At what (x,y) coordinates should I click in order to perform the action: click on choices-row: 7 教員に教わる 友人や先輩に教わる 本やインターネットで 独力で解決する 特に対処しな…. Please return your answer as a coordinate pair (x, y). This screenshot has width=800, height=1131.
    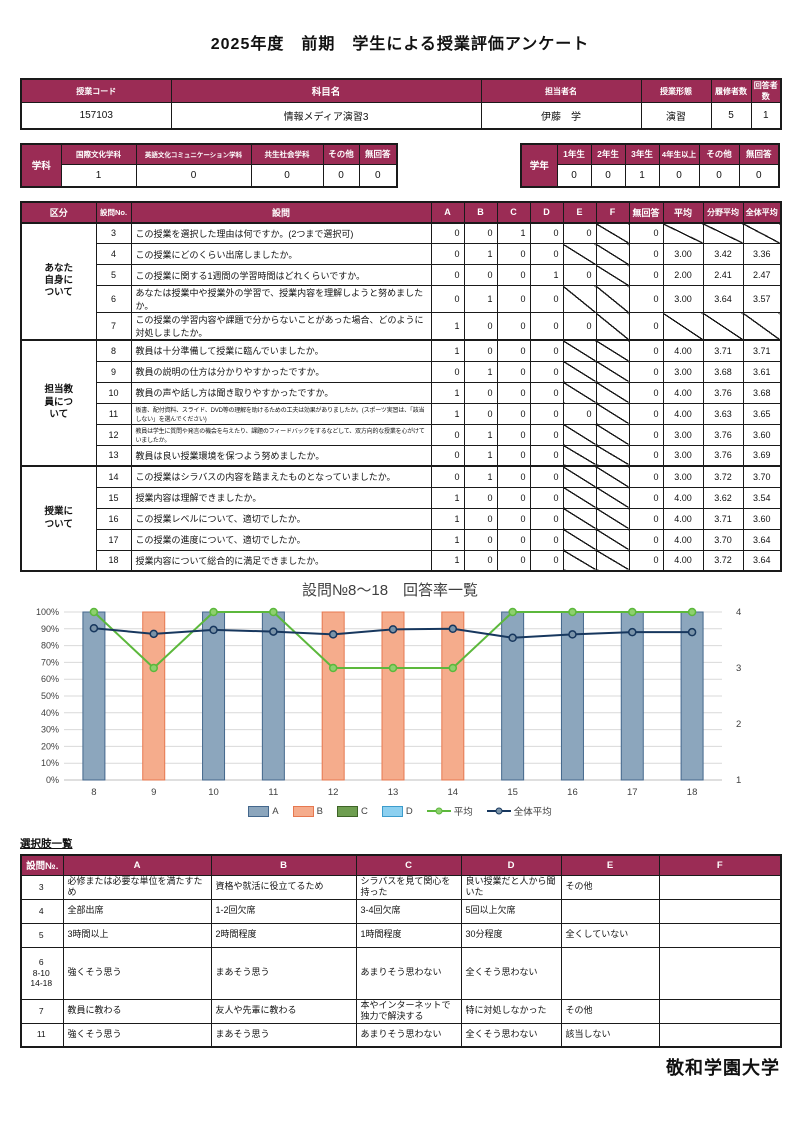
    Looking at the image, I should click on (401, 1011).